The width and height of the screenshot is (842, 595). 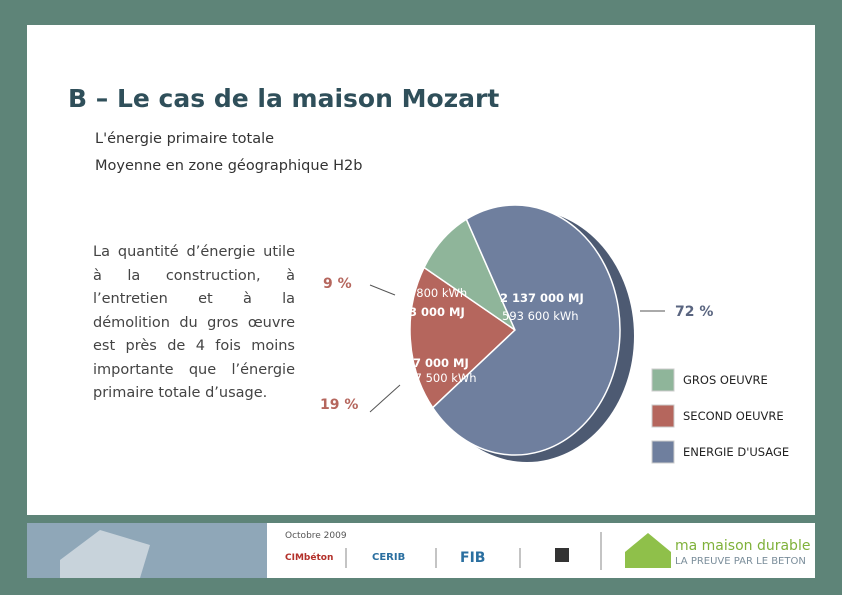 I want to click on house-icon, so click(x=105, y=554).